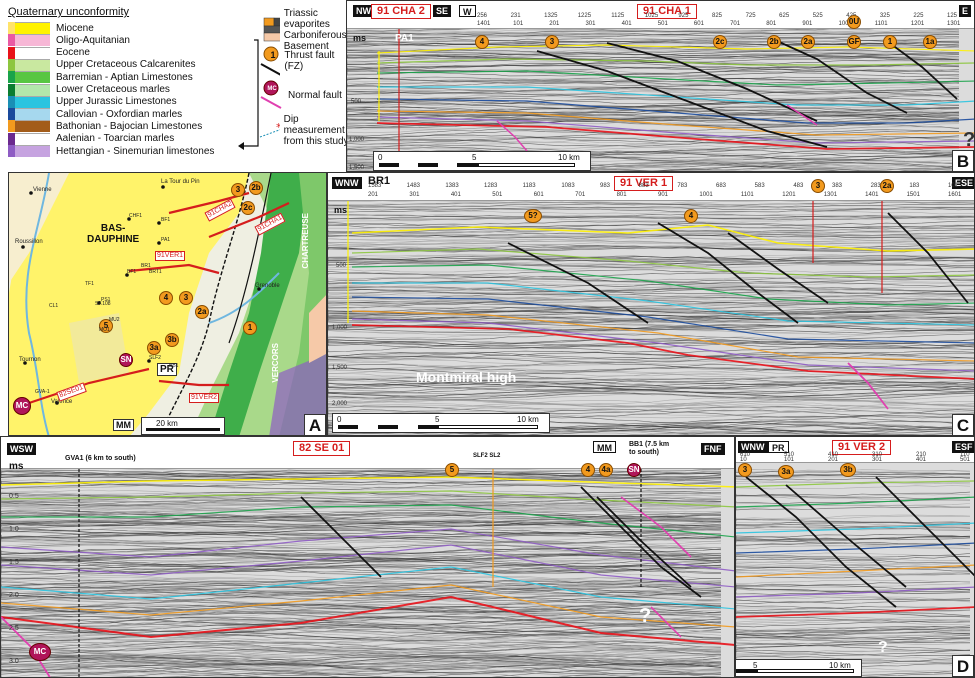 The height and width of the screenshot is (678, 975). Describe the element at coordinates (965, 11) in the screenshot. I see `panel-b-e-label: E` at that location.